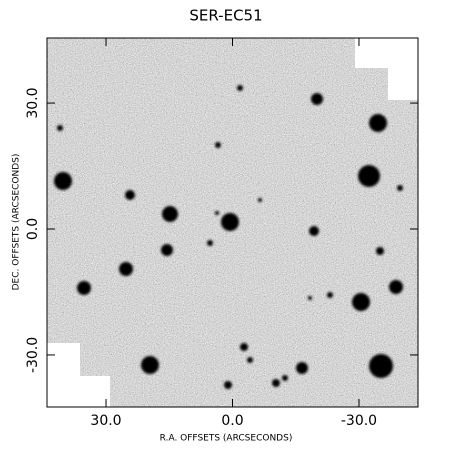 Image resolution: width=452 pixels, height=455 pixels. Describe the element at coordinates (33, 229) in the screenshot. I see `y-tick-label: 0.0` at that location.